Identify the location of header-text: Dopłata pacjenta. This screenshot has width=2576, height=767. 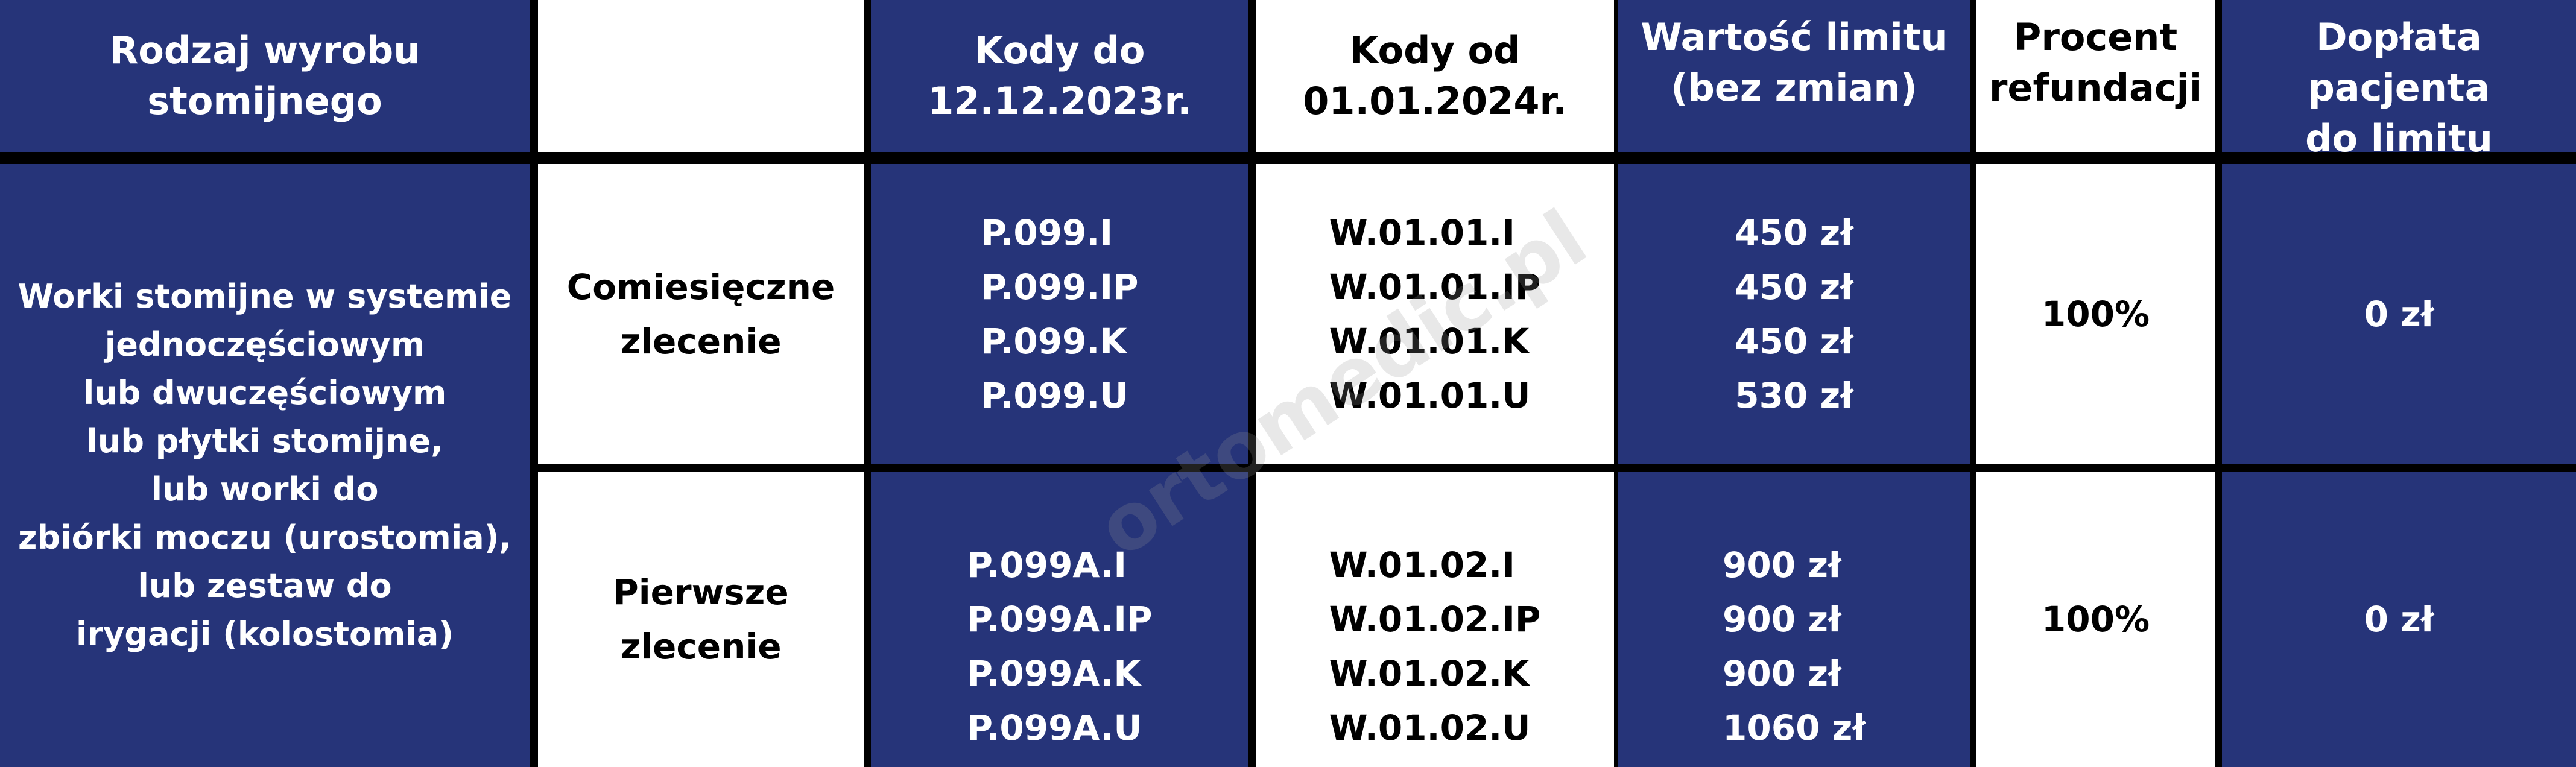
(2399, 63).